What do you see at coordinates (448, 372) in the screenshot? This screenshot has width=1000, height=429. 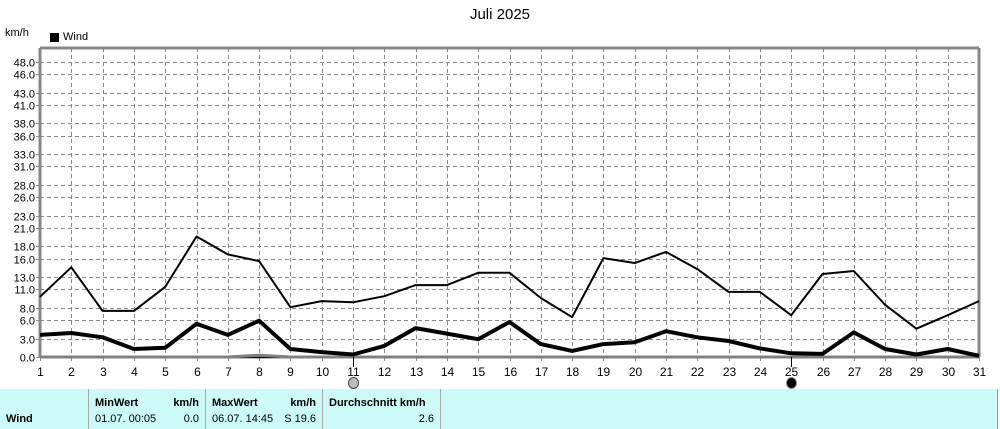 I see `x-tick-label: 14` at bounding box center [448, 372].